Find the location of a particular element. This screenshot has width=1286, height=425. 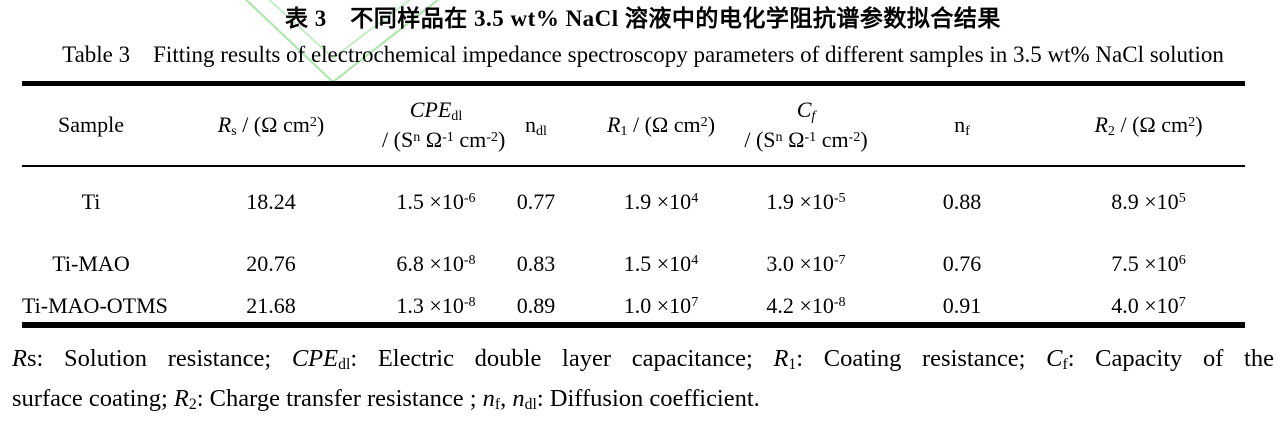

table-cell: 0.77 is located at coordinates (536, 201).